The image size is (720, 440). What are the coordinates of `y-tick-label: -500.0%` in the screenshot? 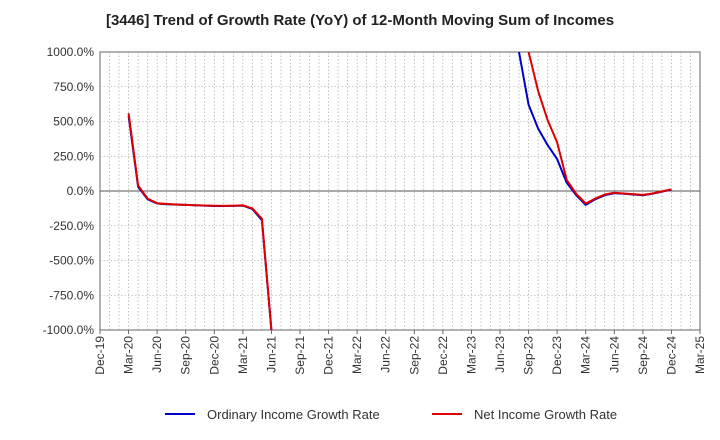 It's located at (71, 261).